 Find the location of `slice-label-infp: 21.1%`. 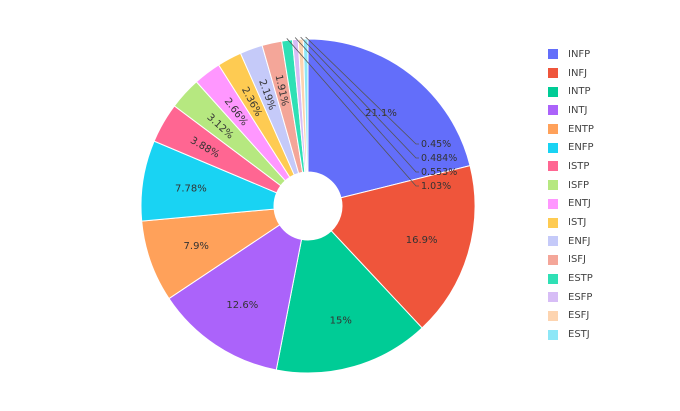

slice-label-infp: 21.1% is located at coordinates (381, 113).